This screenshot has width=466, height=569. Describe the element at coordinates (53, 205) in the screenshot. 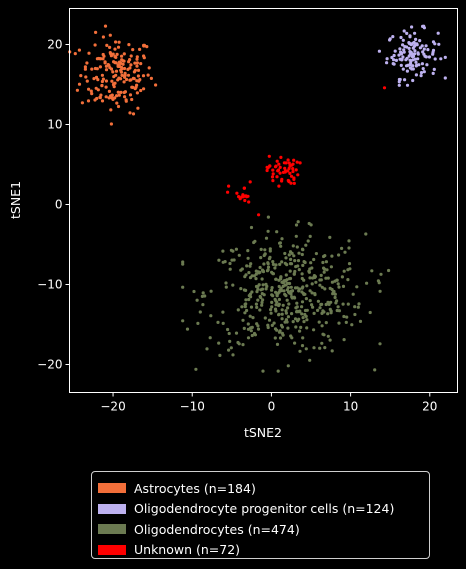

I see `y-axis-ticks: −20 −10 0 10 20` at that location.